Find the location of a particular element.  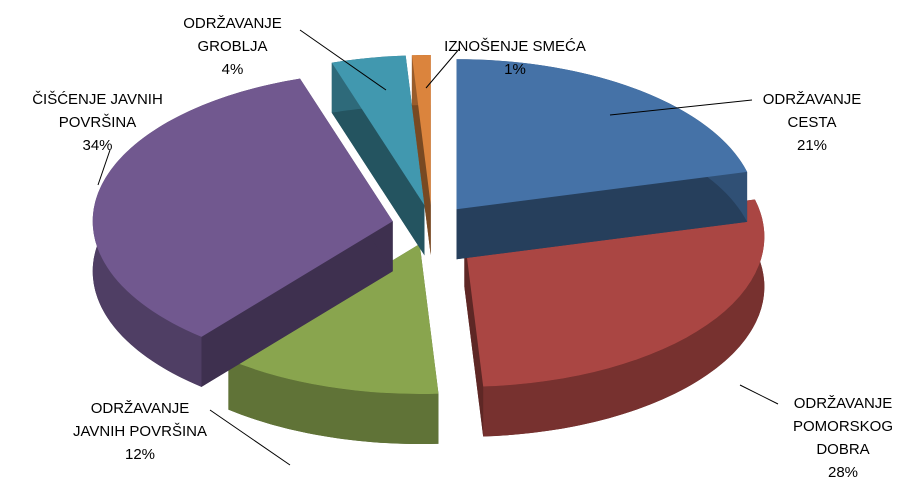

category-name: ODRŽAVANJE POMORSKOG DOBRA is located at coordinates (842, 426).